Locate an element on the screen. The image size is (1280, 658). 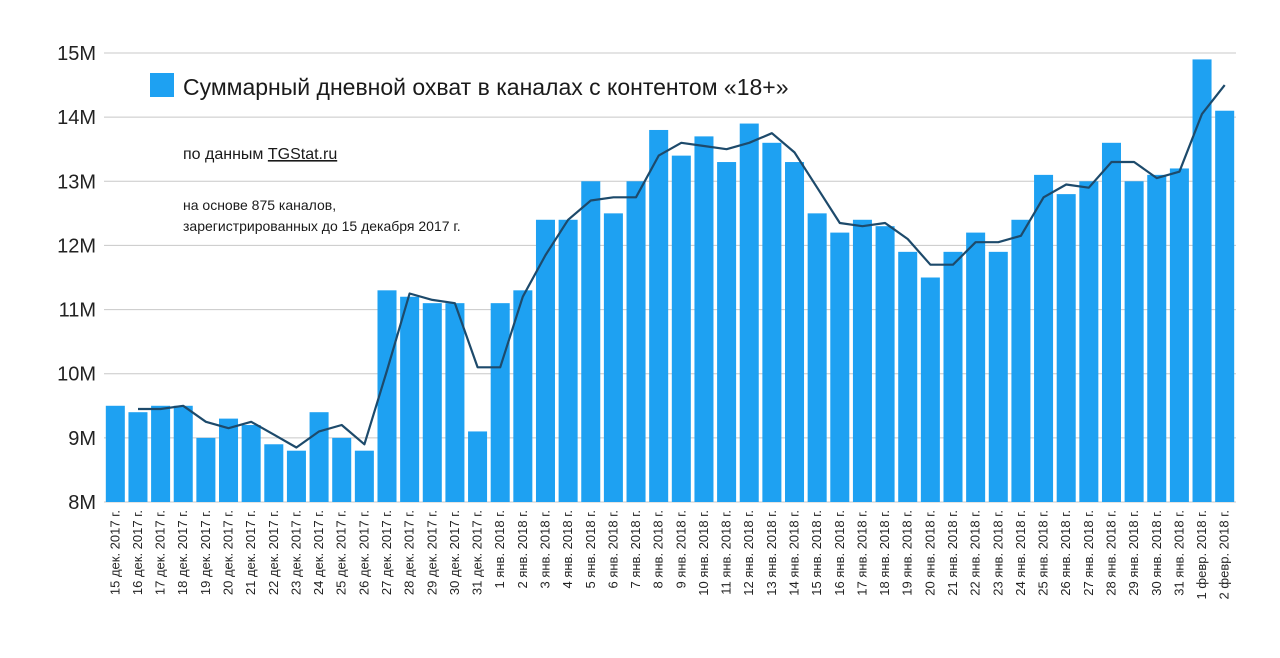
y-tick-label: 13M is located at coordinates (76, 182).